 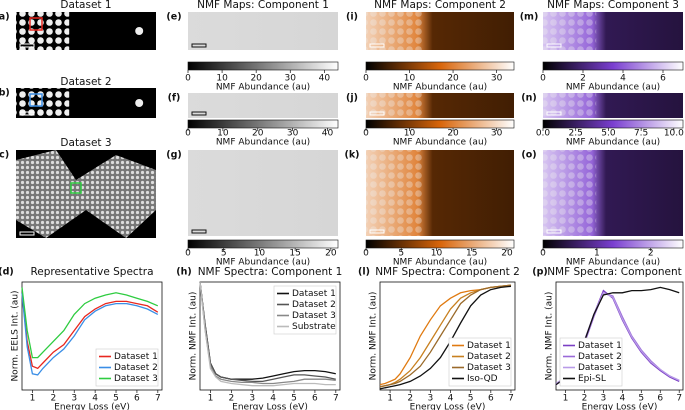 I want to click on panel-title: NMF Spectra: Component 1, so click(x=270, y=272).